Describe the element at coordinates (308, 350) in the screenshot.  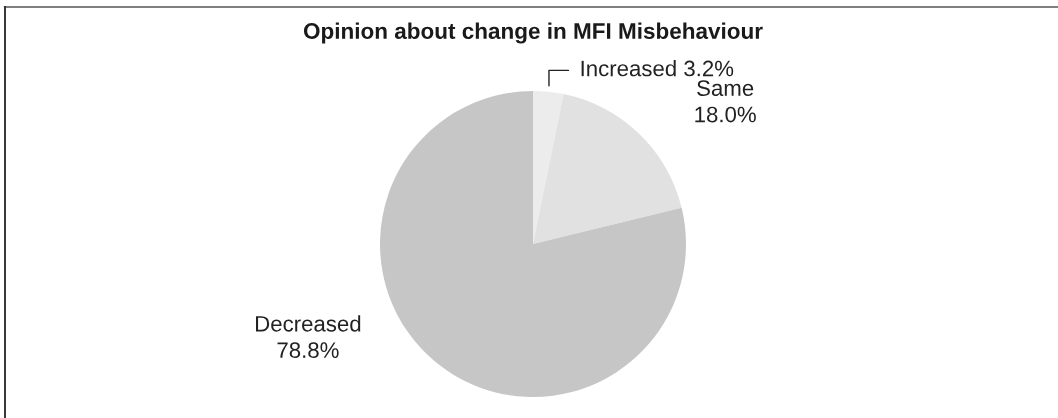
I see `data-label: 78.8%` at that location.